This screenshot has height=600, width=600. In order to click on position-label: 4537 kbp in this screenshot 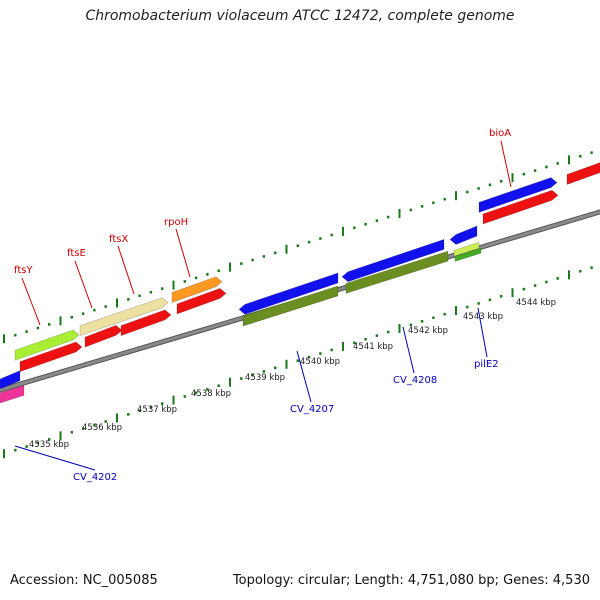, I will do `click(157, 410)`.